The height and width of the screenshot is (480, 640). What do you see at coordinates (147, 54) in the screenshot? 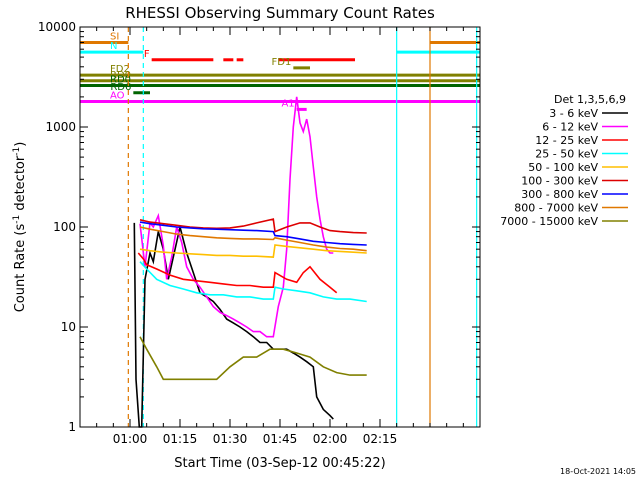
I see `flag-label: F` at bounding box center [147, 54].